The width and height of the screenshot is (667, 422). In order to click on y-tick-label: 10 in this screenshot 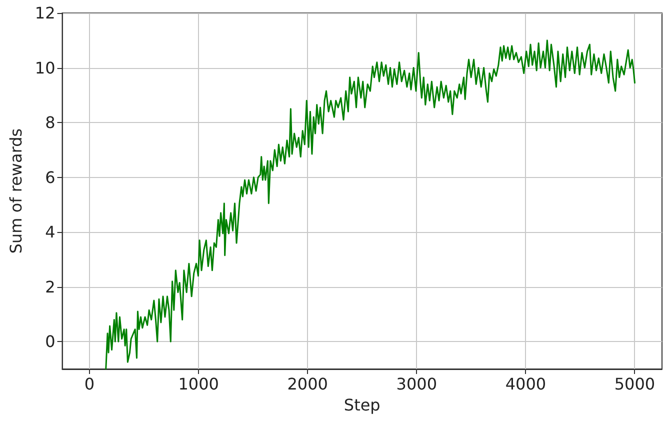, I will do `click(45, 68)`.